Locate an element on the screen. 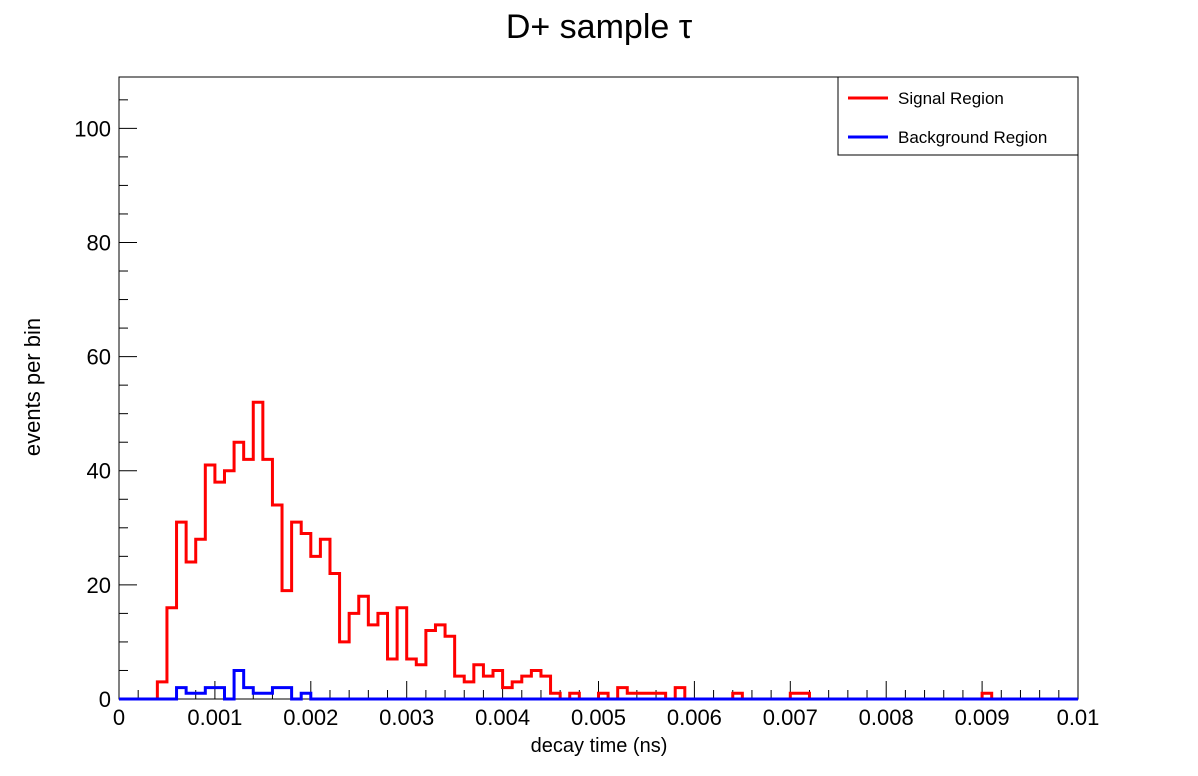 Image resolution: width=1198 pixels, height=776 pixels. x-tick-label: 0.005 is located at coordinates (598, 717).